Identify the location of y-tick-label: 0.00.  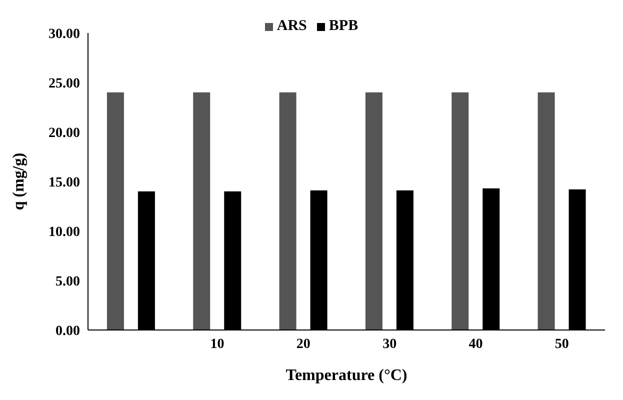
(68, 331).